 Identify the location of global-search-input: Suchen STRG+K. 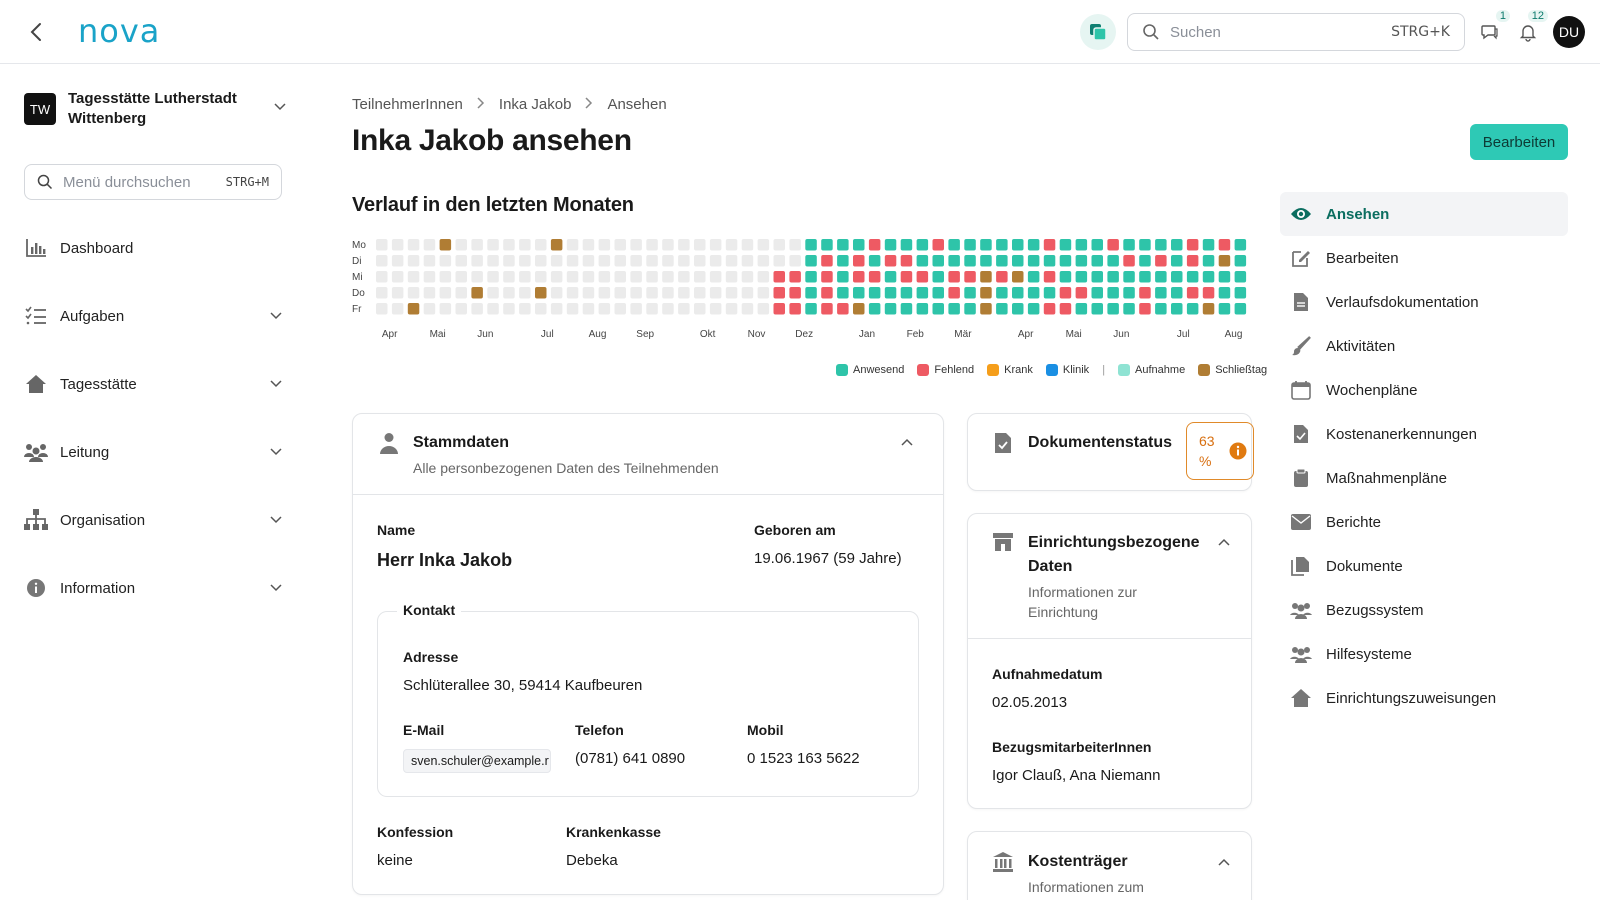
(1296, 32).